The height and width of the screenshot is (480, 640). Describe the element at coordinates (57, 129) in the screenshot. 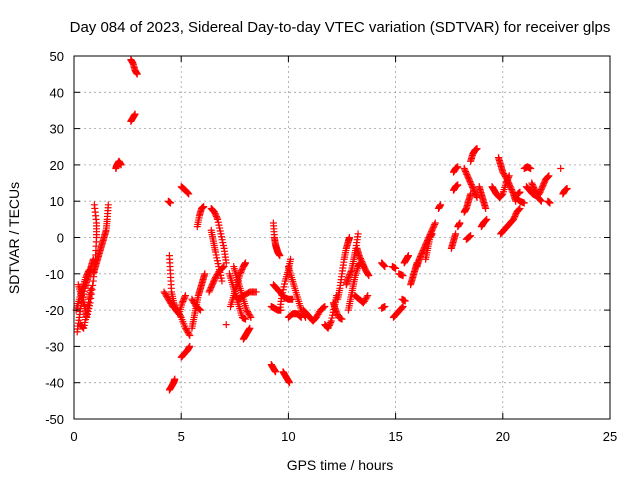

I see `y-tick-label: 30` at that location.